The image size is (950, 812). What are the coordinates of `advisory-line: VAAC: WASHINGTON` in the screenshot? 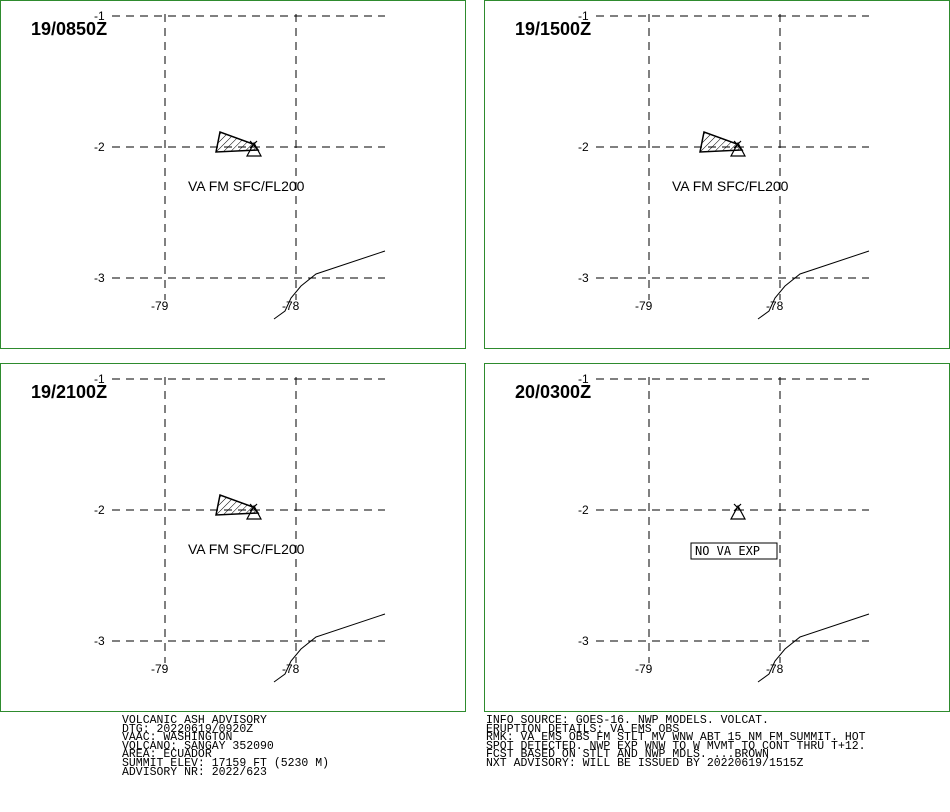 It's located at (177, 738).